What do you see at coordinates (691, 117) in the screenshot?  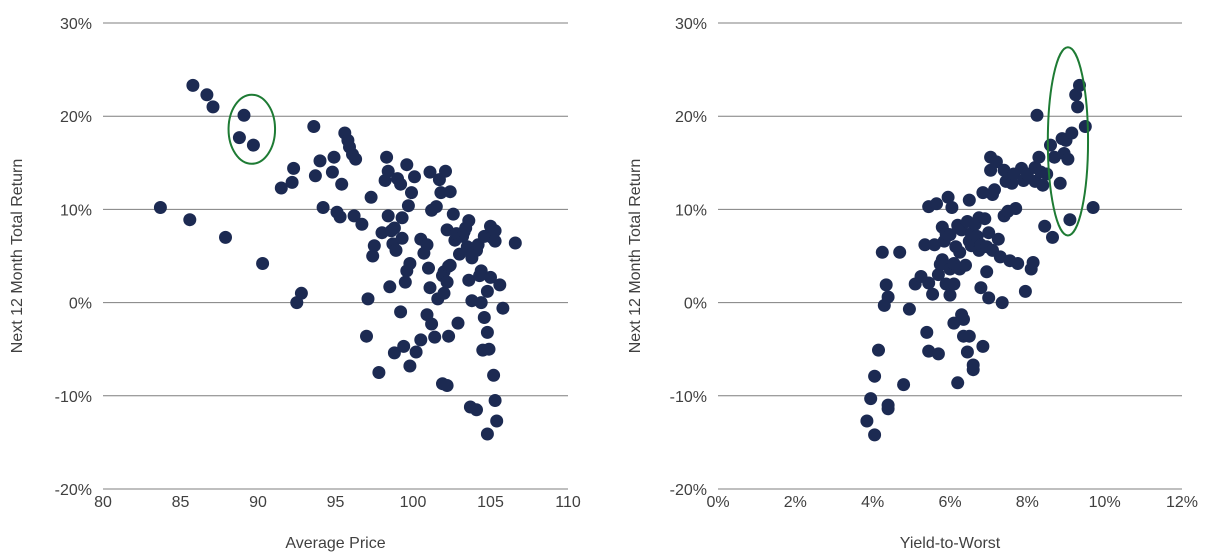 I see `y-tick-label: 20%` at bounding box center [691, 117].